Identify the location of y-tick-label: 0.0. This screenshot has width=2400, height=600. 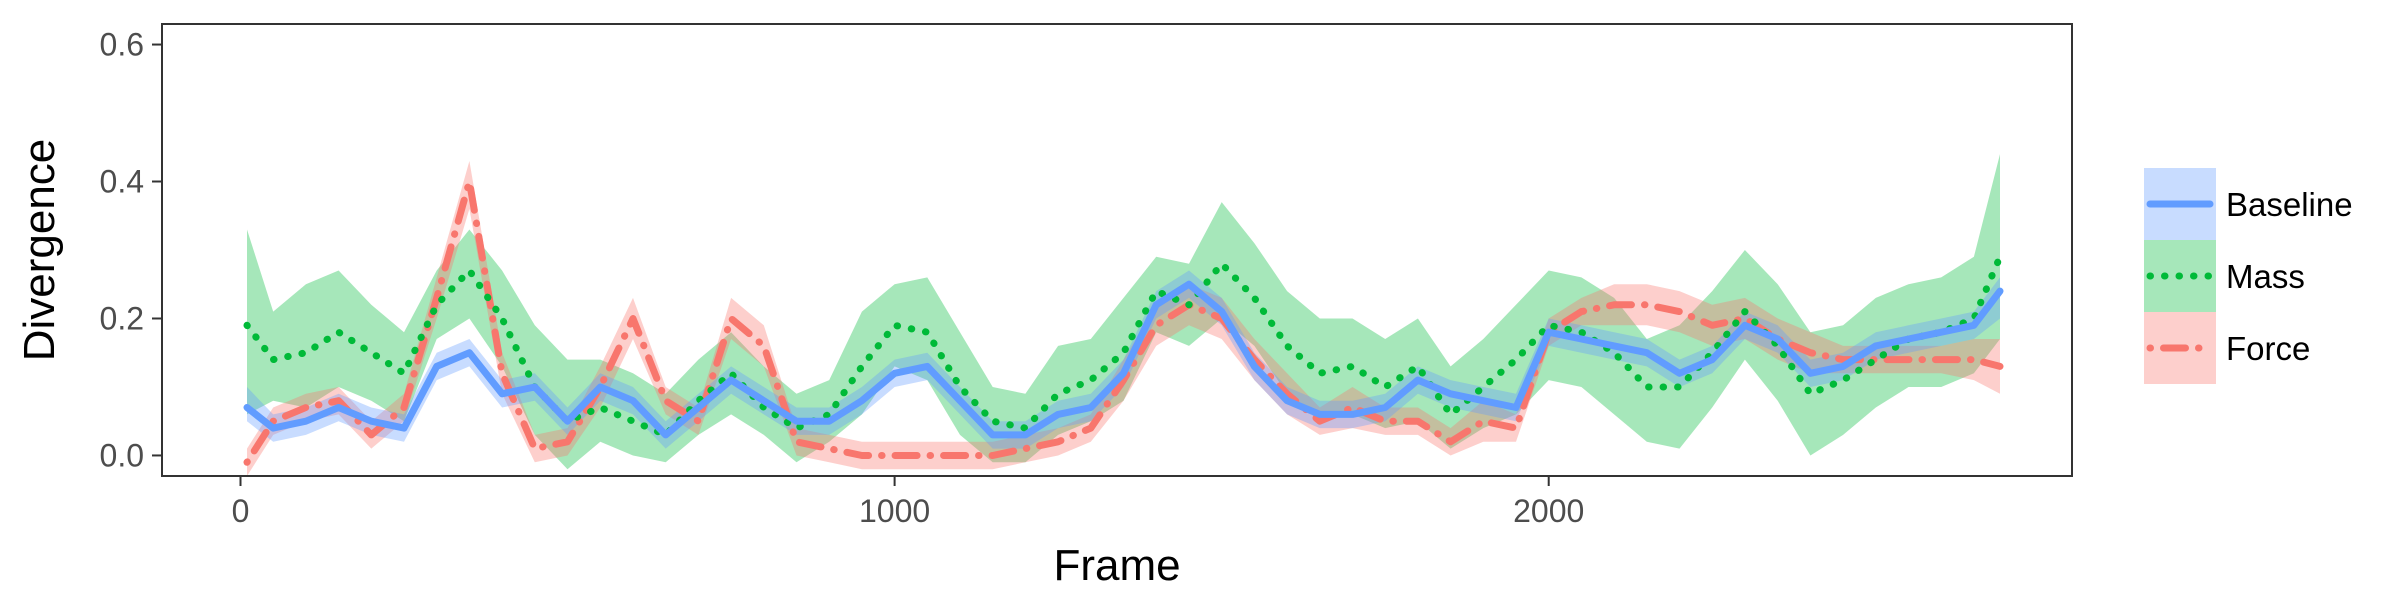
(122, 455).